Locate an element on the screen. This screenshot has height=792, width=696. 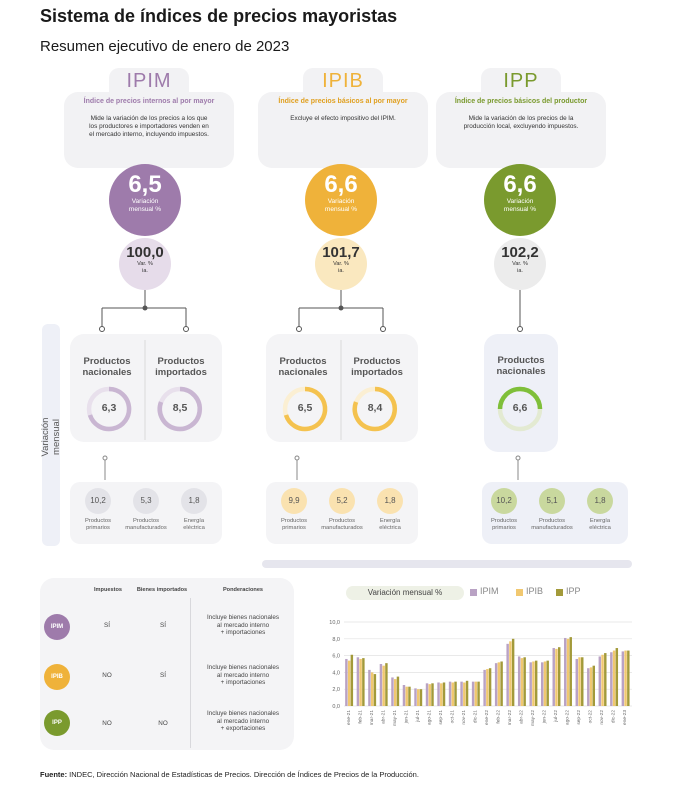
product-label: Productos nacionales is located at coordinates (521, 366).